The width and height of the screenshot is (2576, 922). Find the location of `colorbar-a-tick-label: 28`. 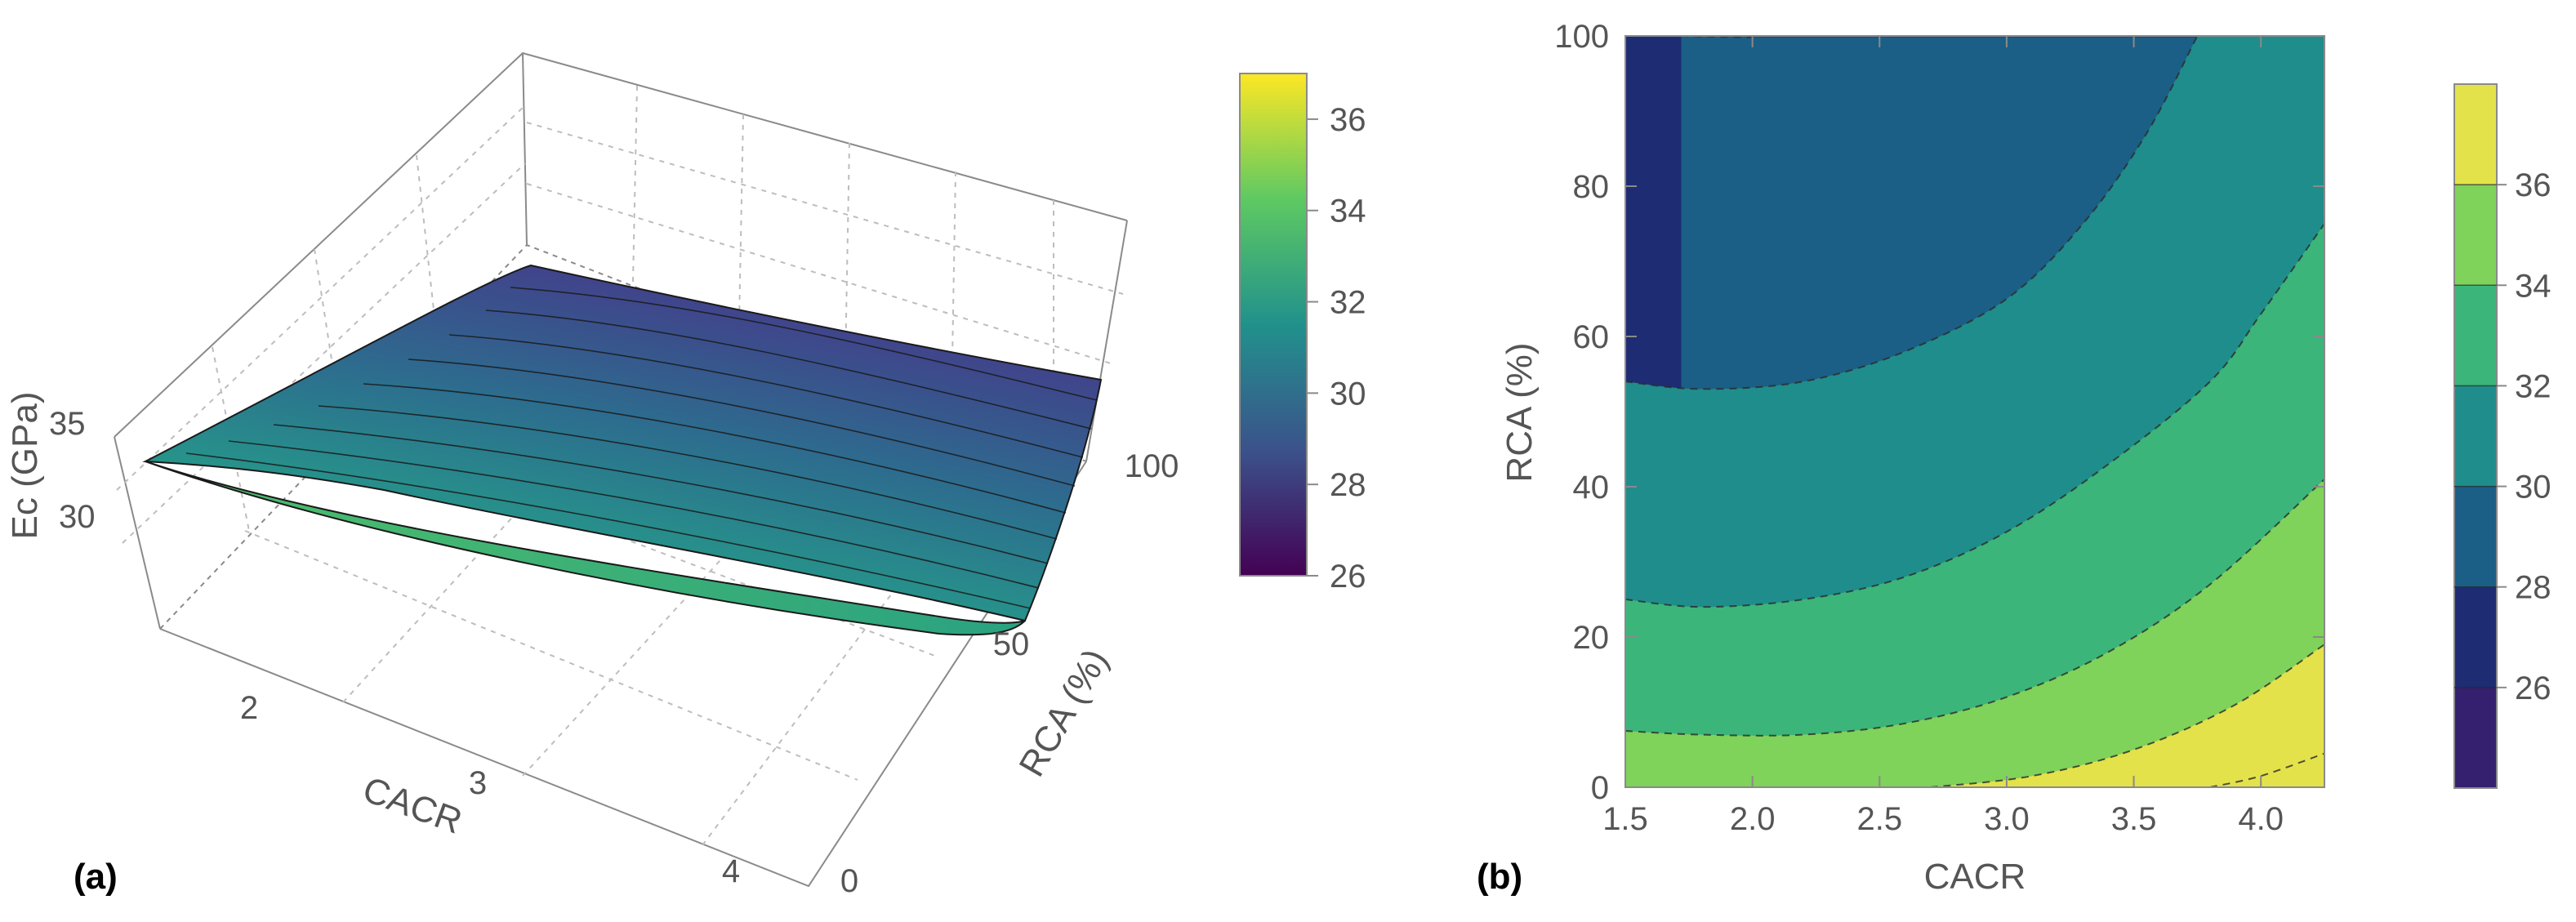

colorbar-a-tick-label: 28 is located at coordinates (1348, 485).